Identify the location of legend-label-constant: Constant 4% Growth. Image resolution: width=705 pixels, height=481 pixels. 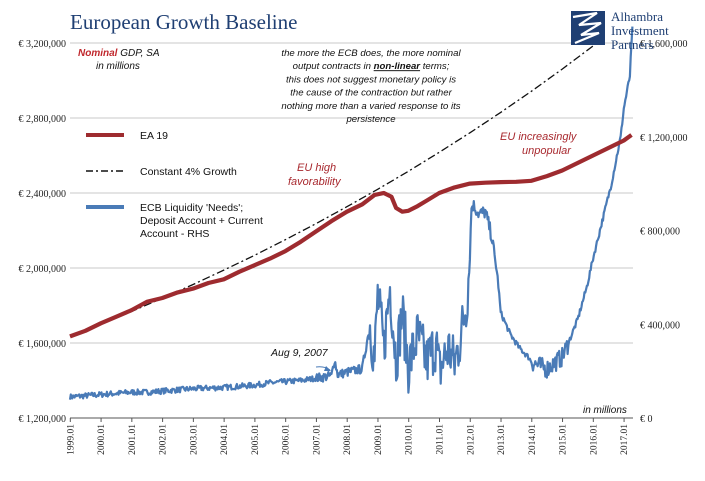
(188, 172).